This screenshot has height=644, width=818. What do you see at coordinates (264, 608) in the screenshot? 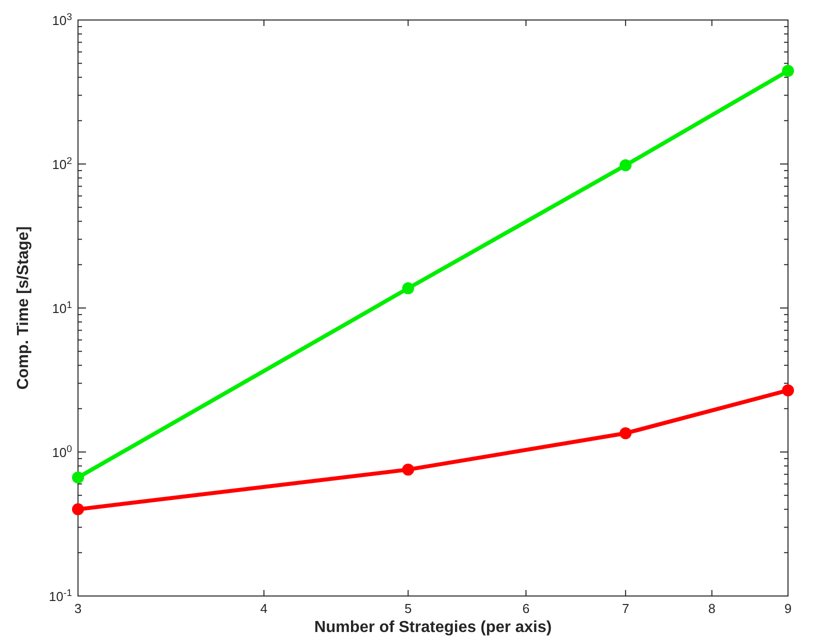
I see `x-tick-label: 4` at bounding box center [264, 608].